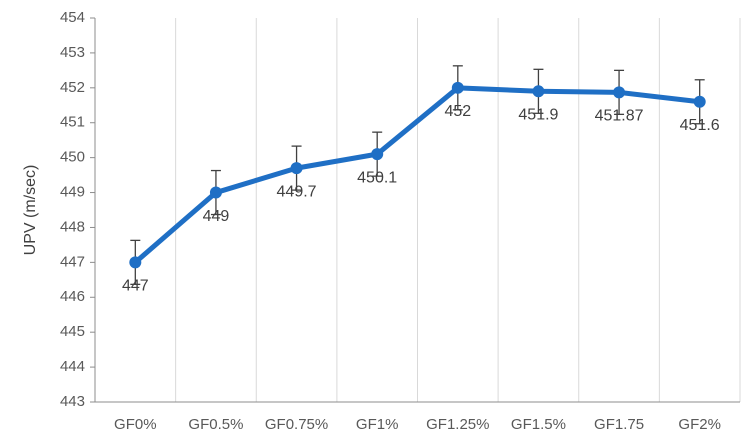 The height and width of the screenshot is (437, 745). Describe the element at coordinates (30, 210) in the screenshot. I see `y-axis-title: UPV (m/sec)` at that location.